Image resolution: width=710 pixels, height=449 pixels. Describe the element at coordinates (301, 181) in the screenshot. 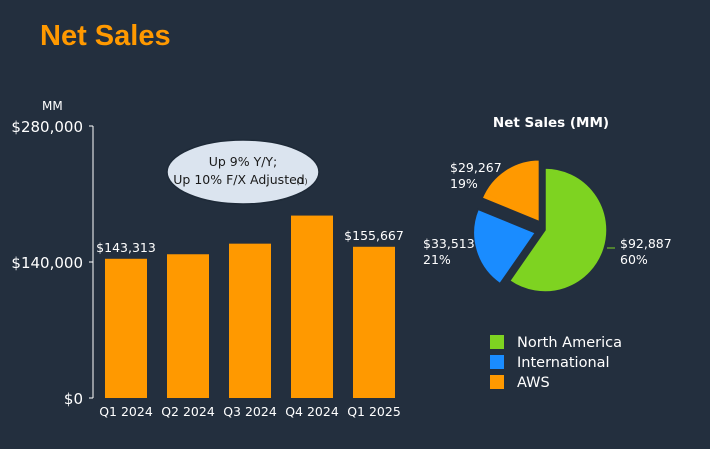

I see `callout-footnote: (1)` at that location.